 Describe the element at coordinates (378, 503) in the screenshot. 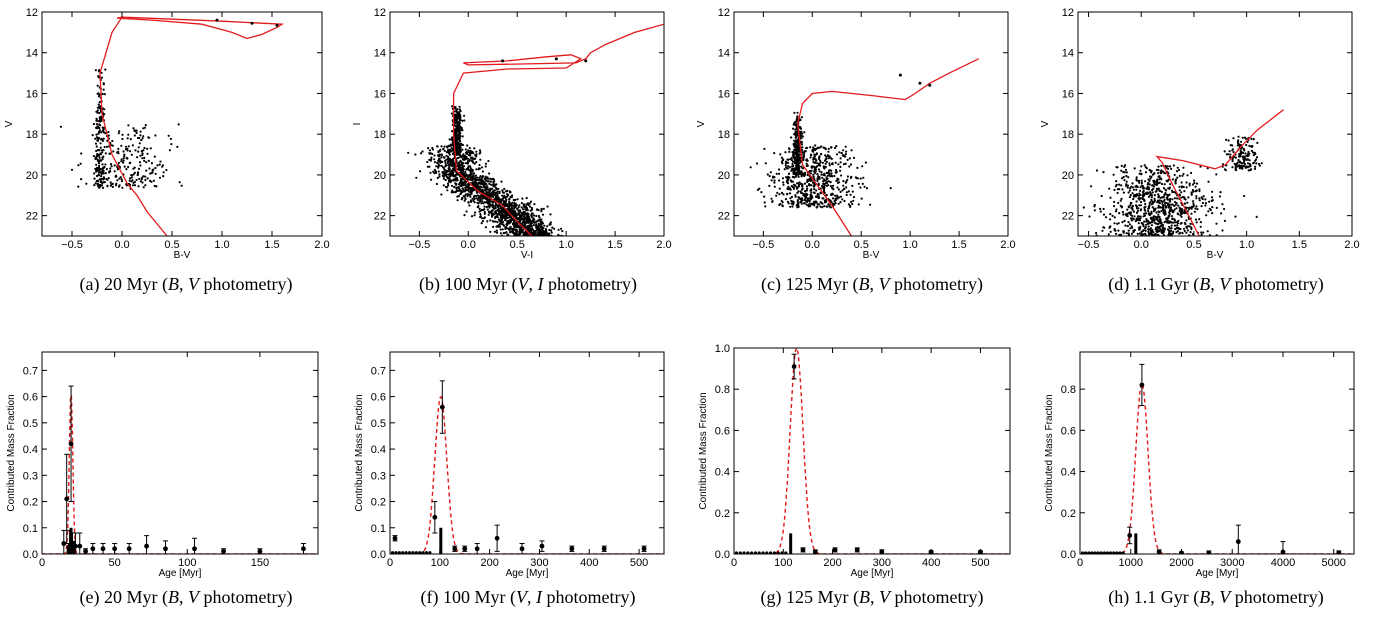

I see `y-tick-label: 0.2` at that location.